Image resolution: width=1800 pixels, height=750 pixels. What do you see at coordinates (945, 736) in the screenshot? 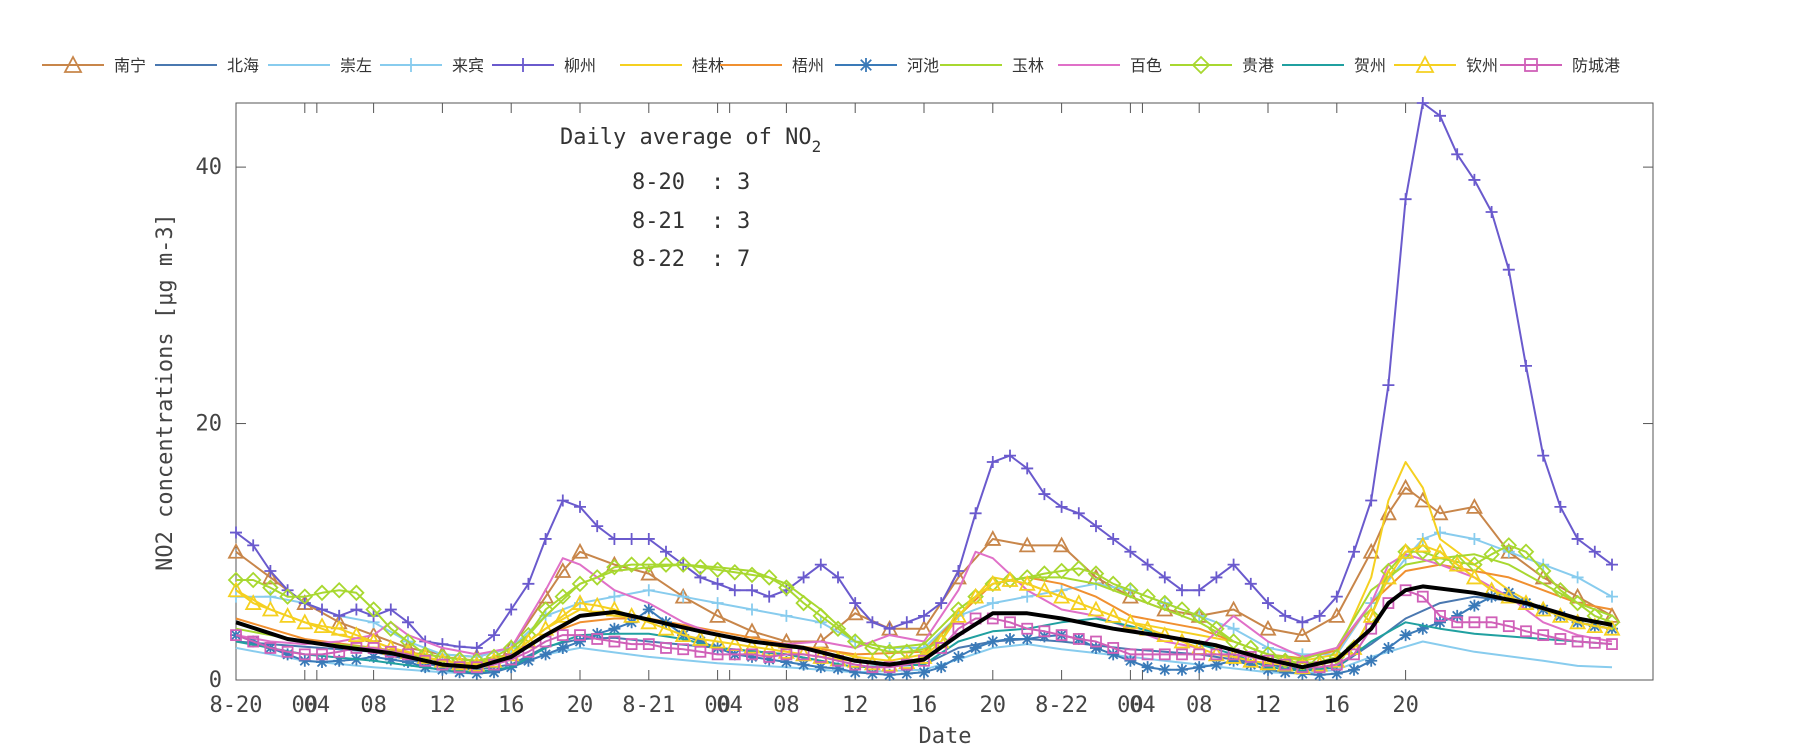
I see `x-axis-label: Date` at bounding box center [945, 736].